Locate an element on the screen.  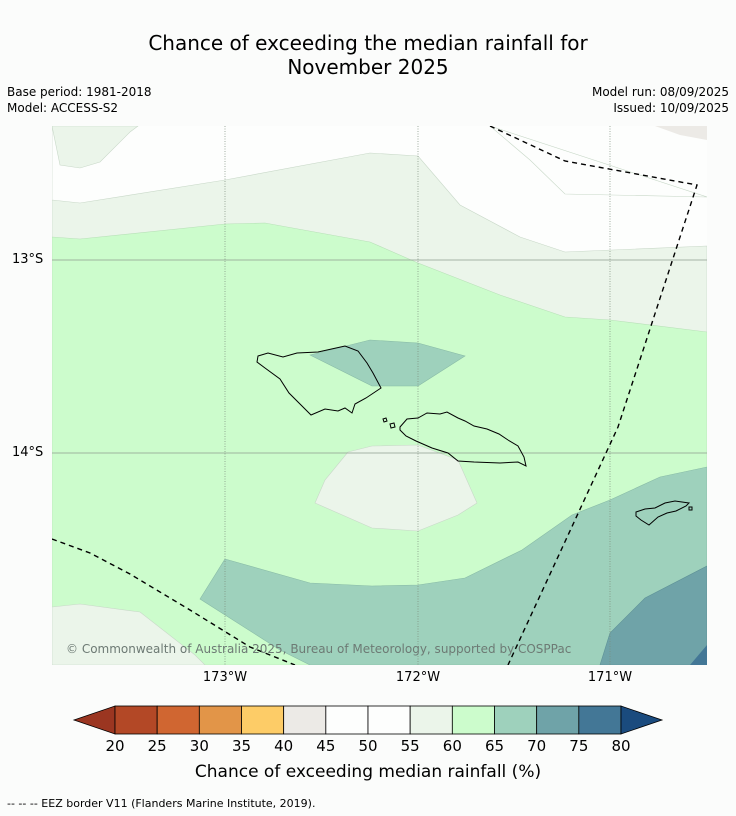
colorbar-tick-label: 45 is located at coordinates (326, 746).